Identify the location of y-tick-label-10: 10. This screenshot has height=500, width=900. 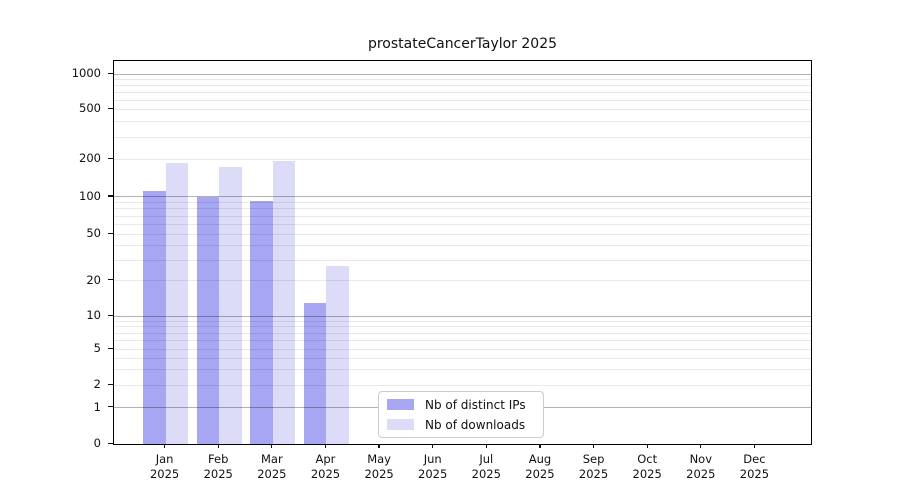
(93, 315).